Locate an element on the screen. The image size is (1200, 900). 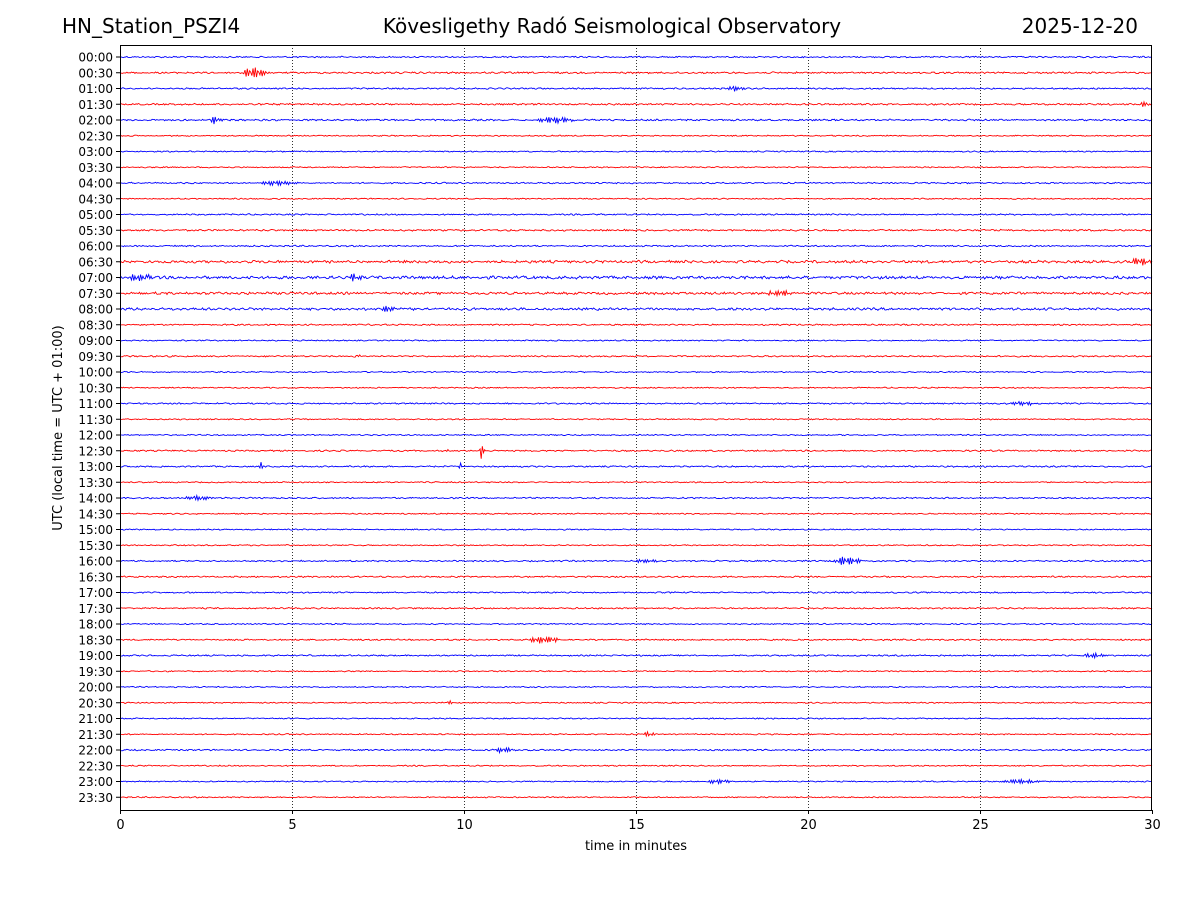
y-tick-label: 05:00 is located at coordinates (95, 215).